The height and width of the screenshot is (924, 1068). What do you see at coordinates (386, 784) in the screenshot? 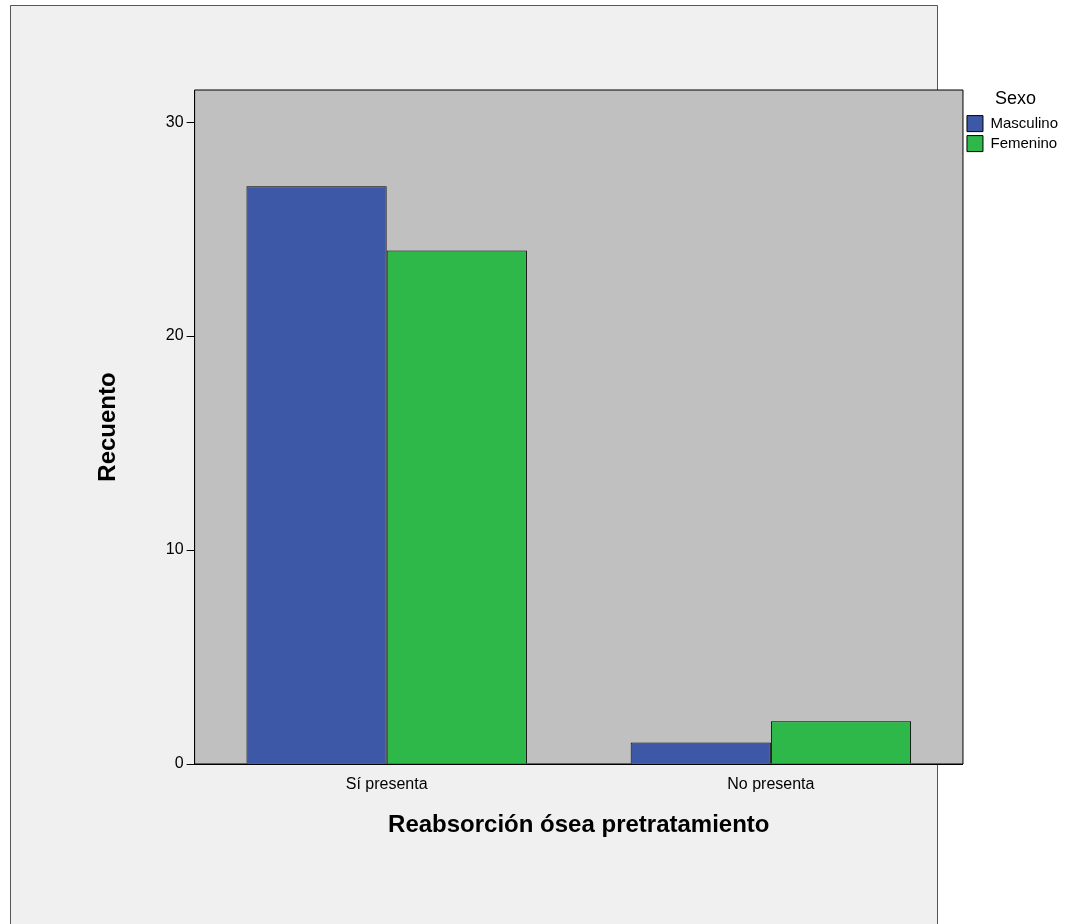
I see `x-tick-label: Sí presenta` at bounding box center [386, 784].